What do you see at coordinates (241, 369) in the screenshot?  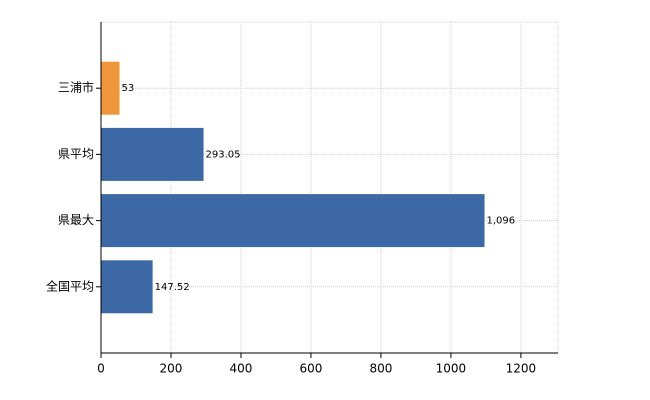 I see `x-tick-label: 400` at bounding box center [241, 369].